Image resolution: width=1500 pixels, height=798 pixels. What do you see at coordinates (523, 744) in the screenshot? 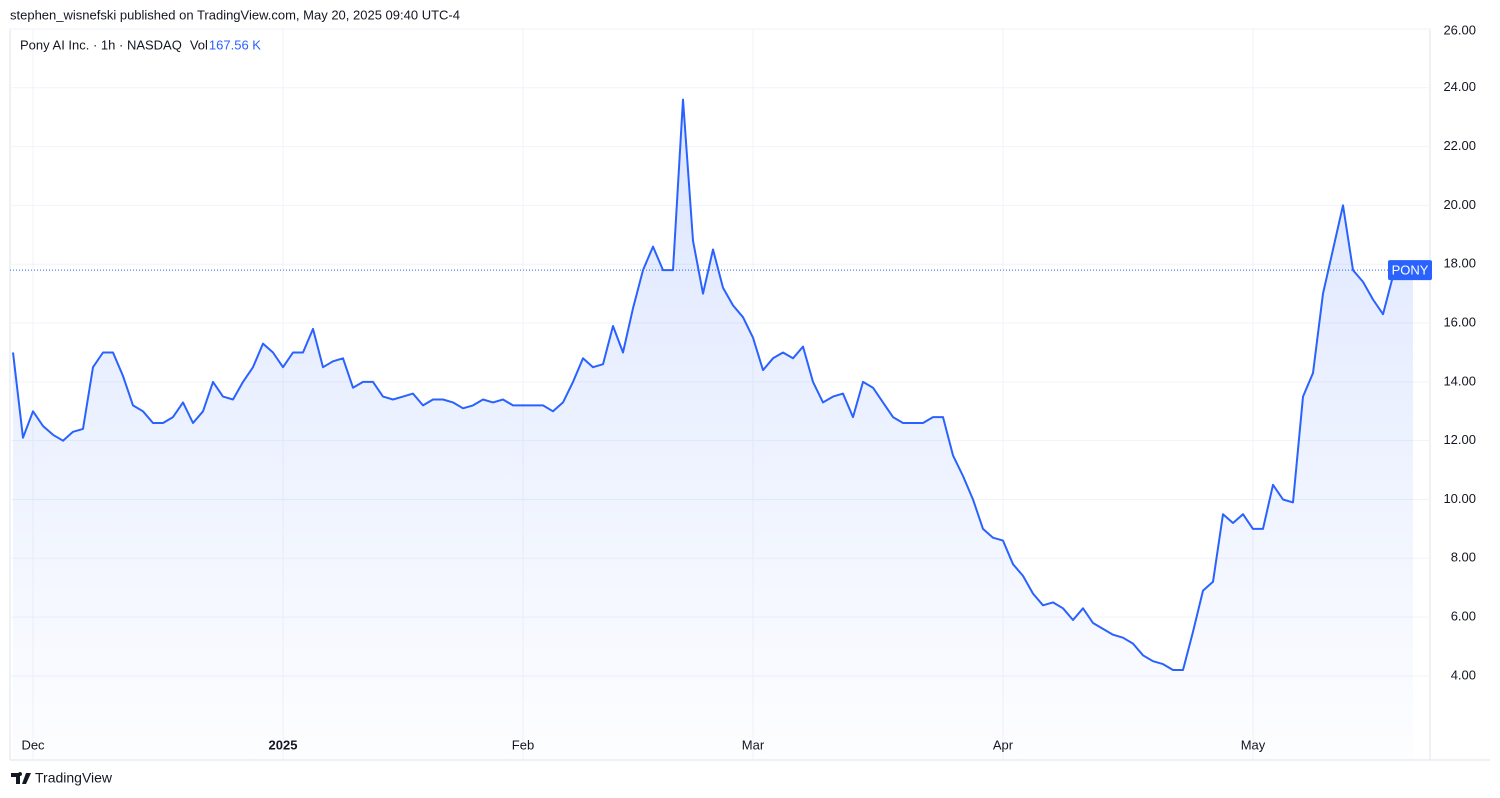
I see `x-tick-label: Feb` at bounding box center [523, 744].